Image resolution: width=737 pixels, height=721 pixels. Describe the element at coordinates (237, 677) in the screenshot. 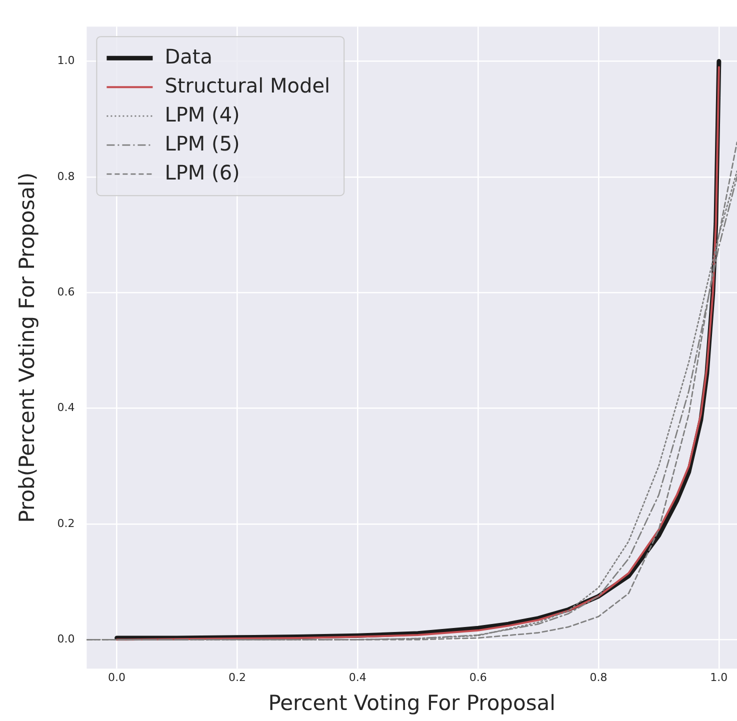

I see `x-tick-label: 0.2` at that location.